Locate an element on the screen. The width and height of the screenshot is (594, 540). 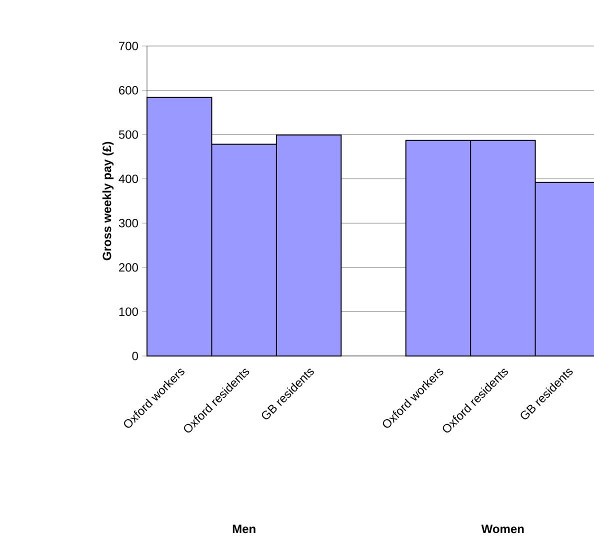
y-tick-label: 500 is located at coordinates (128, 134).